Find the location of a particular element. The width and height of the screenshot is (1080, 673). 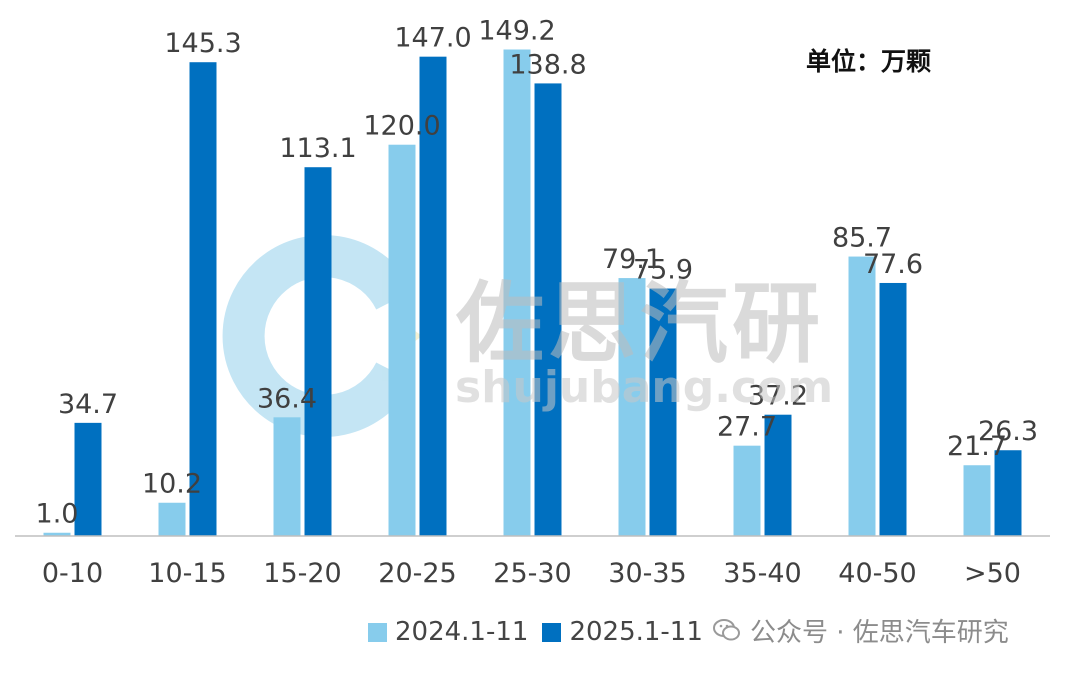

legend-label-2025: 2025.1-11 is located at coordinates (636, 632).